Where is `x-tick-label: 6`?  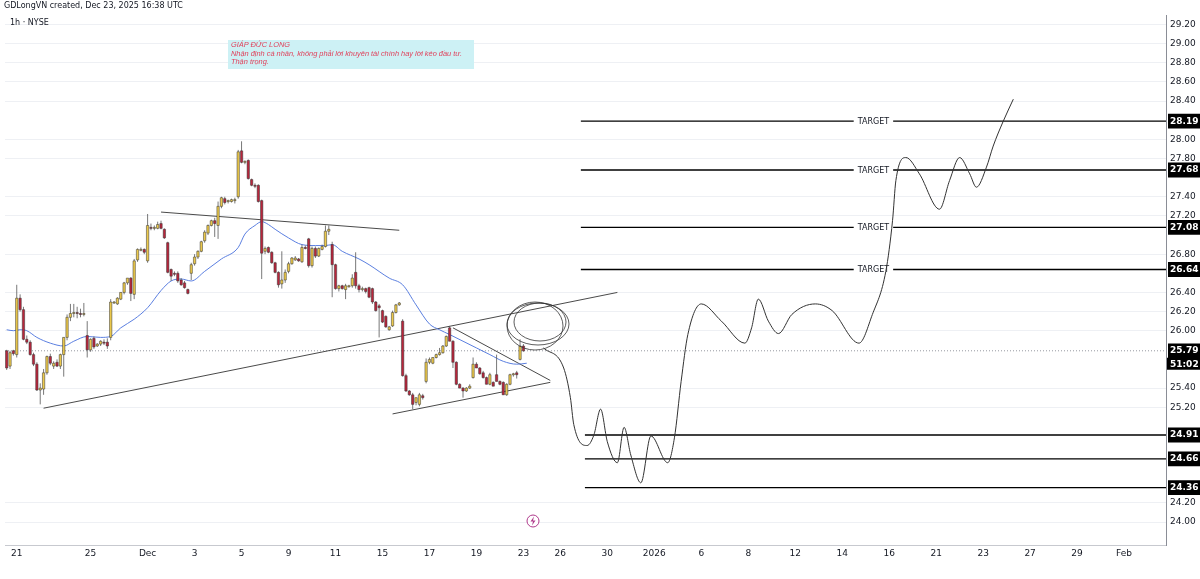
x-tick-label: 6 is located at coordinates (701, 552).